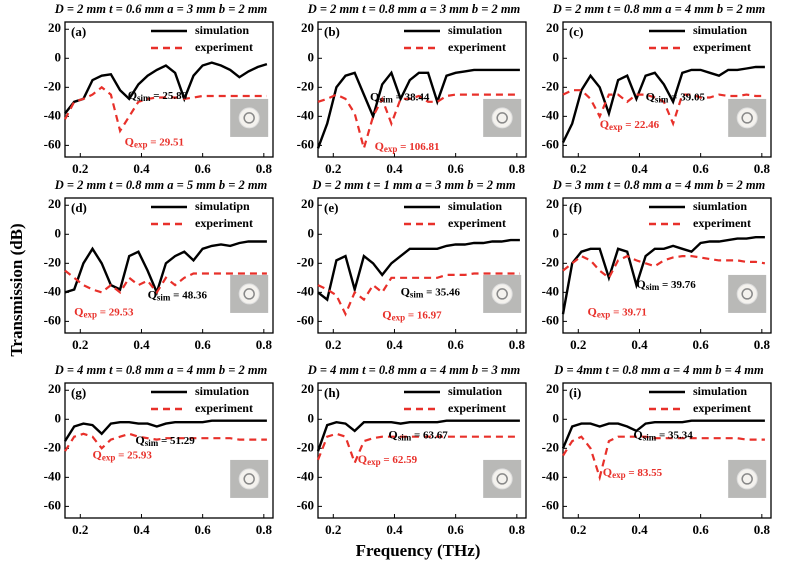 The width and height of the screenshot is (797, 571). What do you see at coordinates (418, 550) in the screenshot?
I see `x-axis-label: Frequency (THz)` at bounding box center [418, 550].